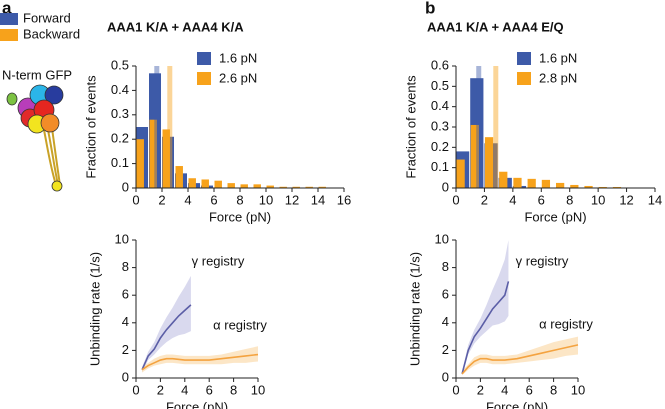 The width and height of the screenshot is (665, 409). I want to click on y-tick-label: 6, so click(125, 294).